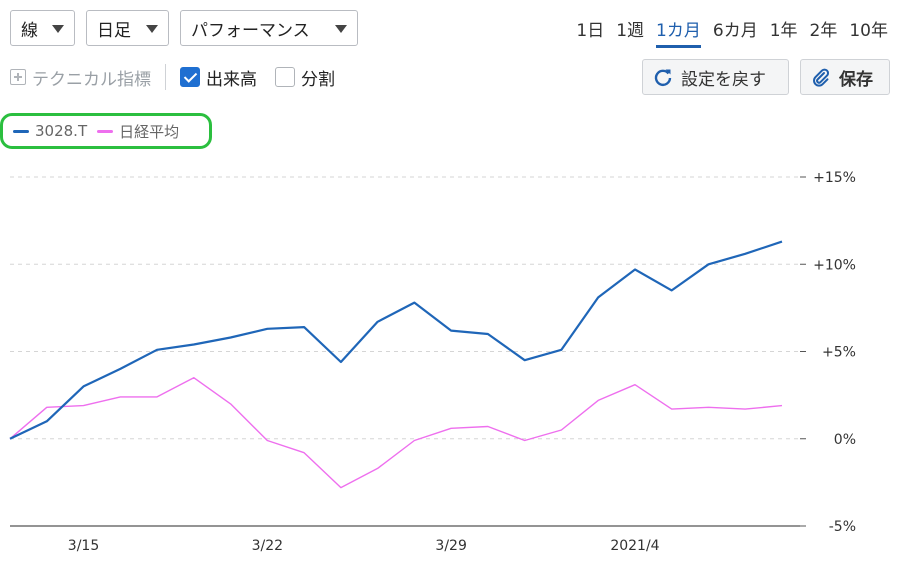 The image size is (898, 565). I want to click on legend-label-series-b: 日経平均, so click(149, 131).